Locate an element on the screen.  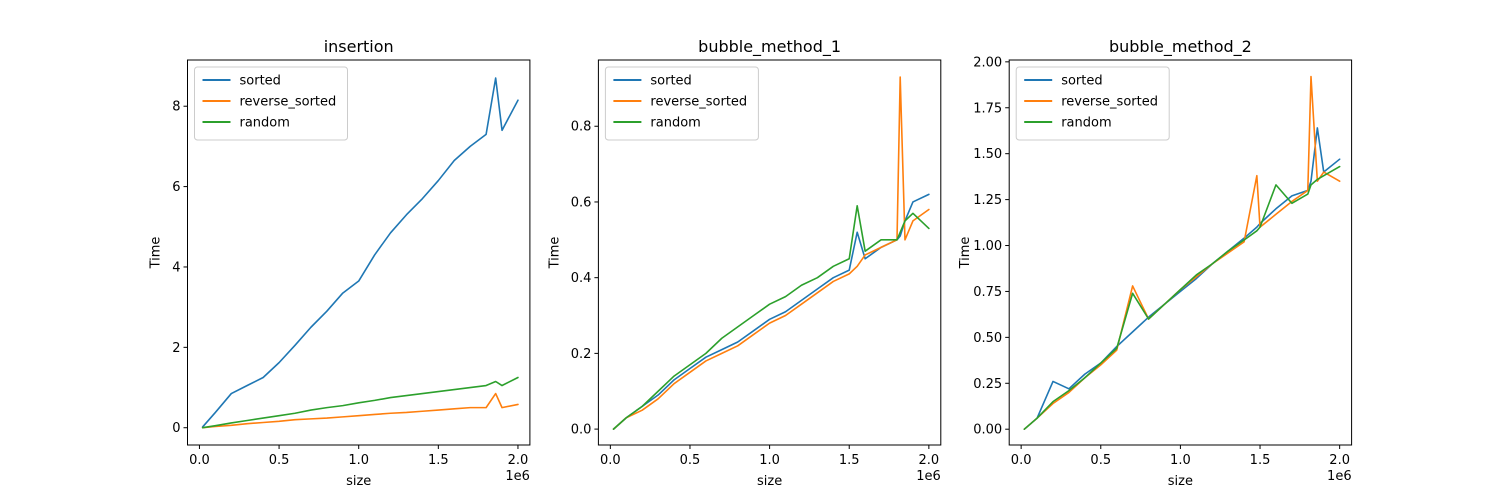
chart-title: bubble_method_2 is located at coordinates (1180, 47).